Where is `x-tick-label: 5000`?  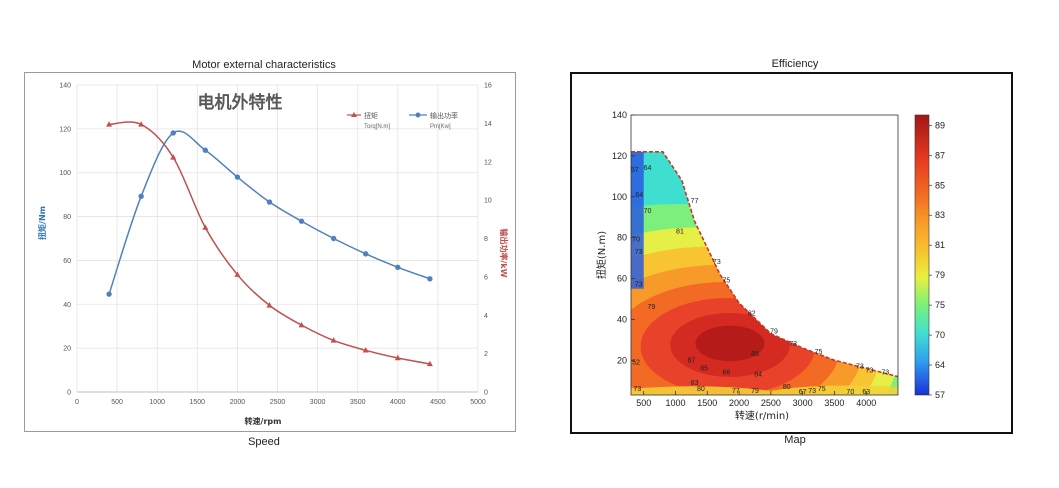
x-tick-label: 5000 is located at coordinates (478, 402).